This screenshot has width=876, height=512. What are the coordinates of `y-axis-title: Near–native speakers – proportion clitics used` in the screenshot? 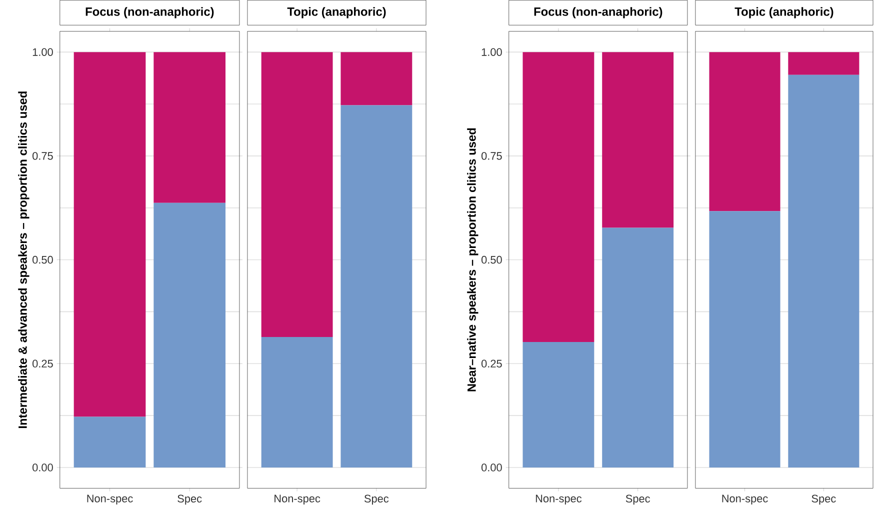 It's located at (472, 260).